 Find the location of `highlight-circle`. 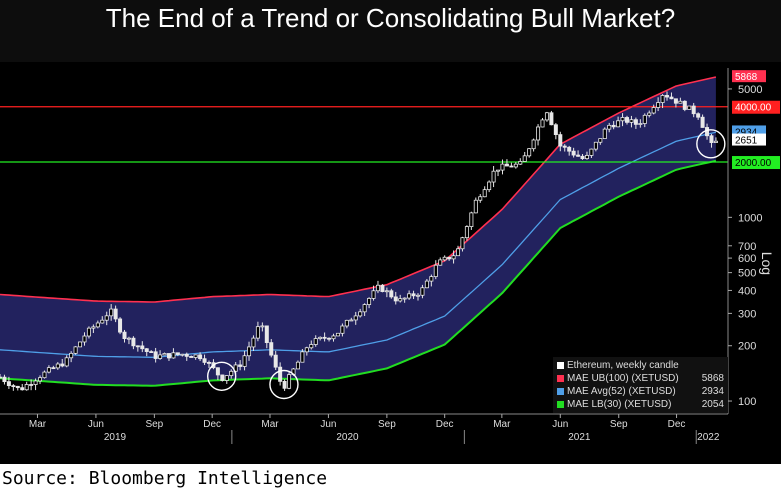

highlight-circle is located at coordinates (284, 384).